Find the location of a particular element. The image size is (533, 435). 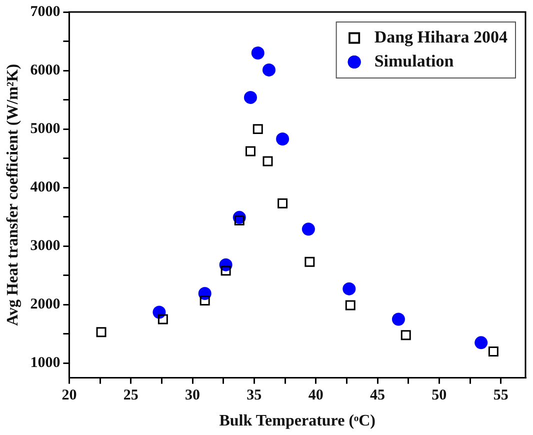

y-tick-label: 5000 is located at coordinates (45, 128).